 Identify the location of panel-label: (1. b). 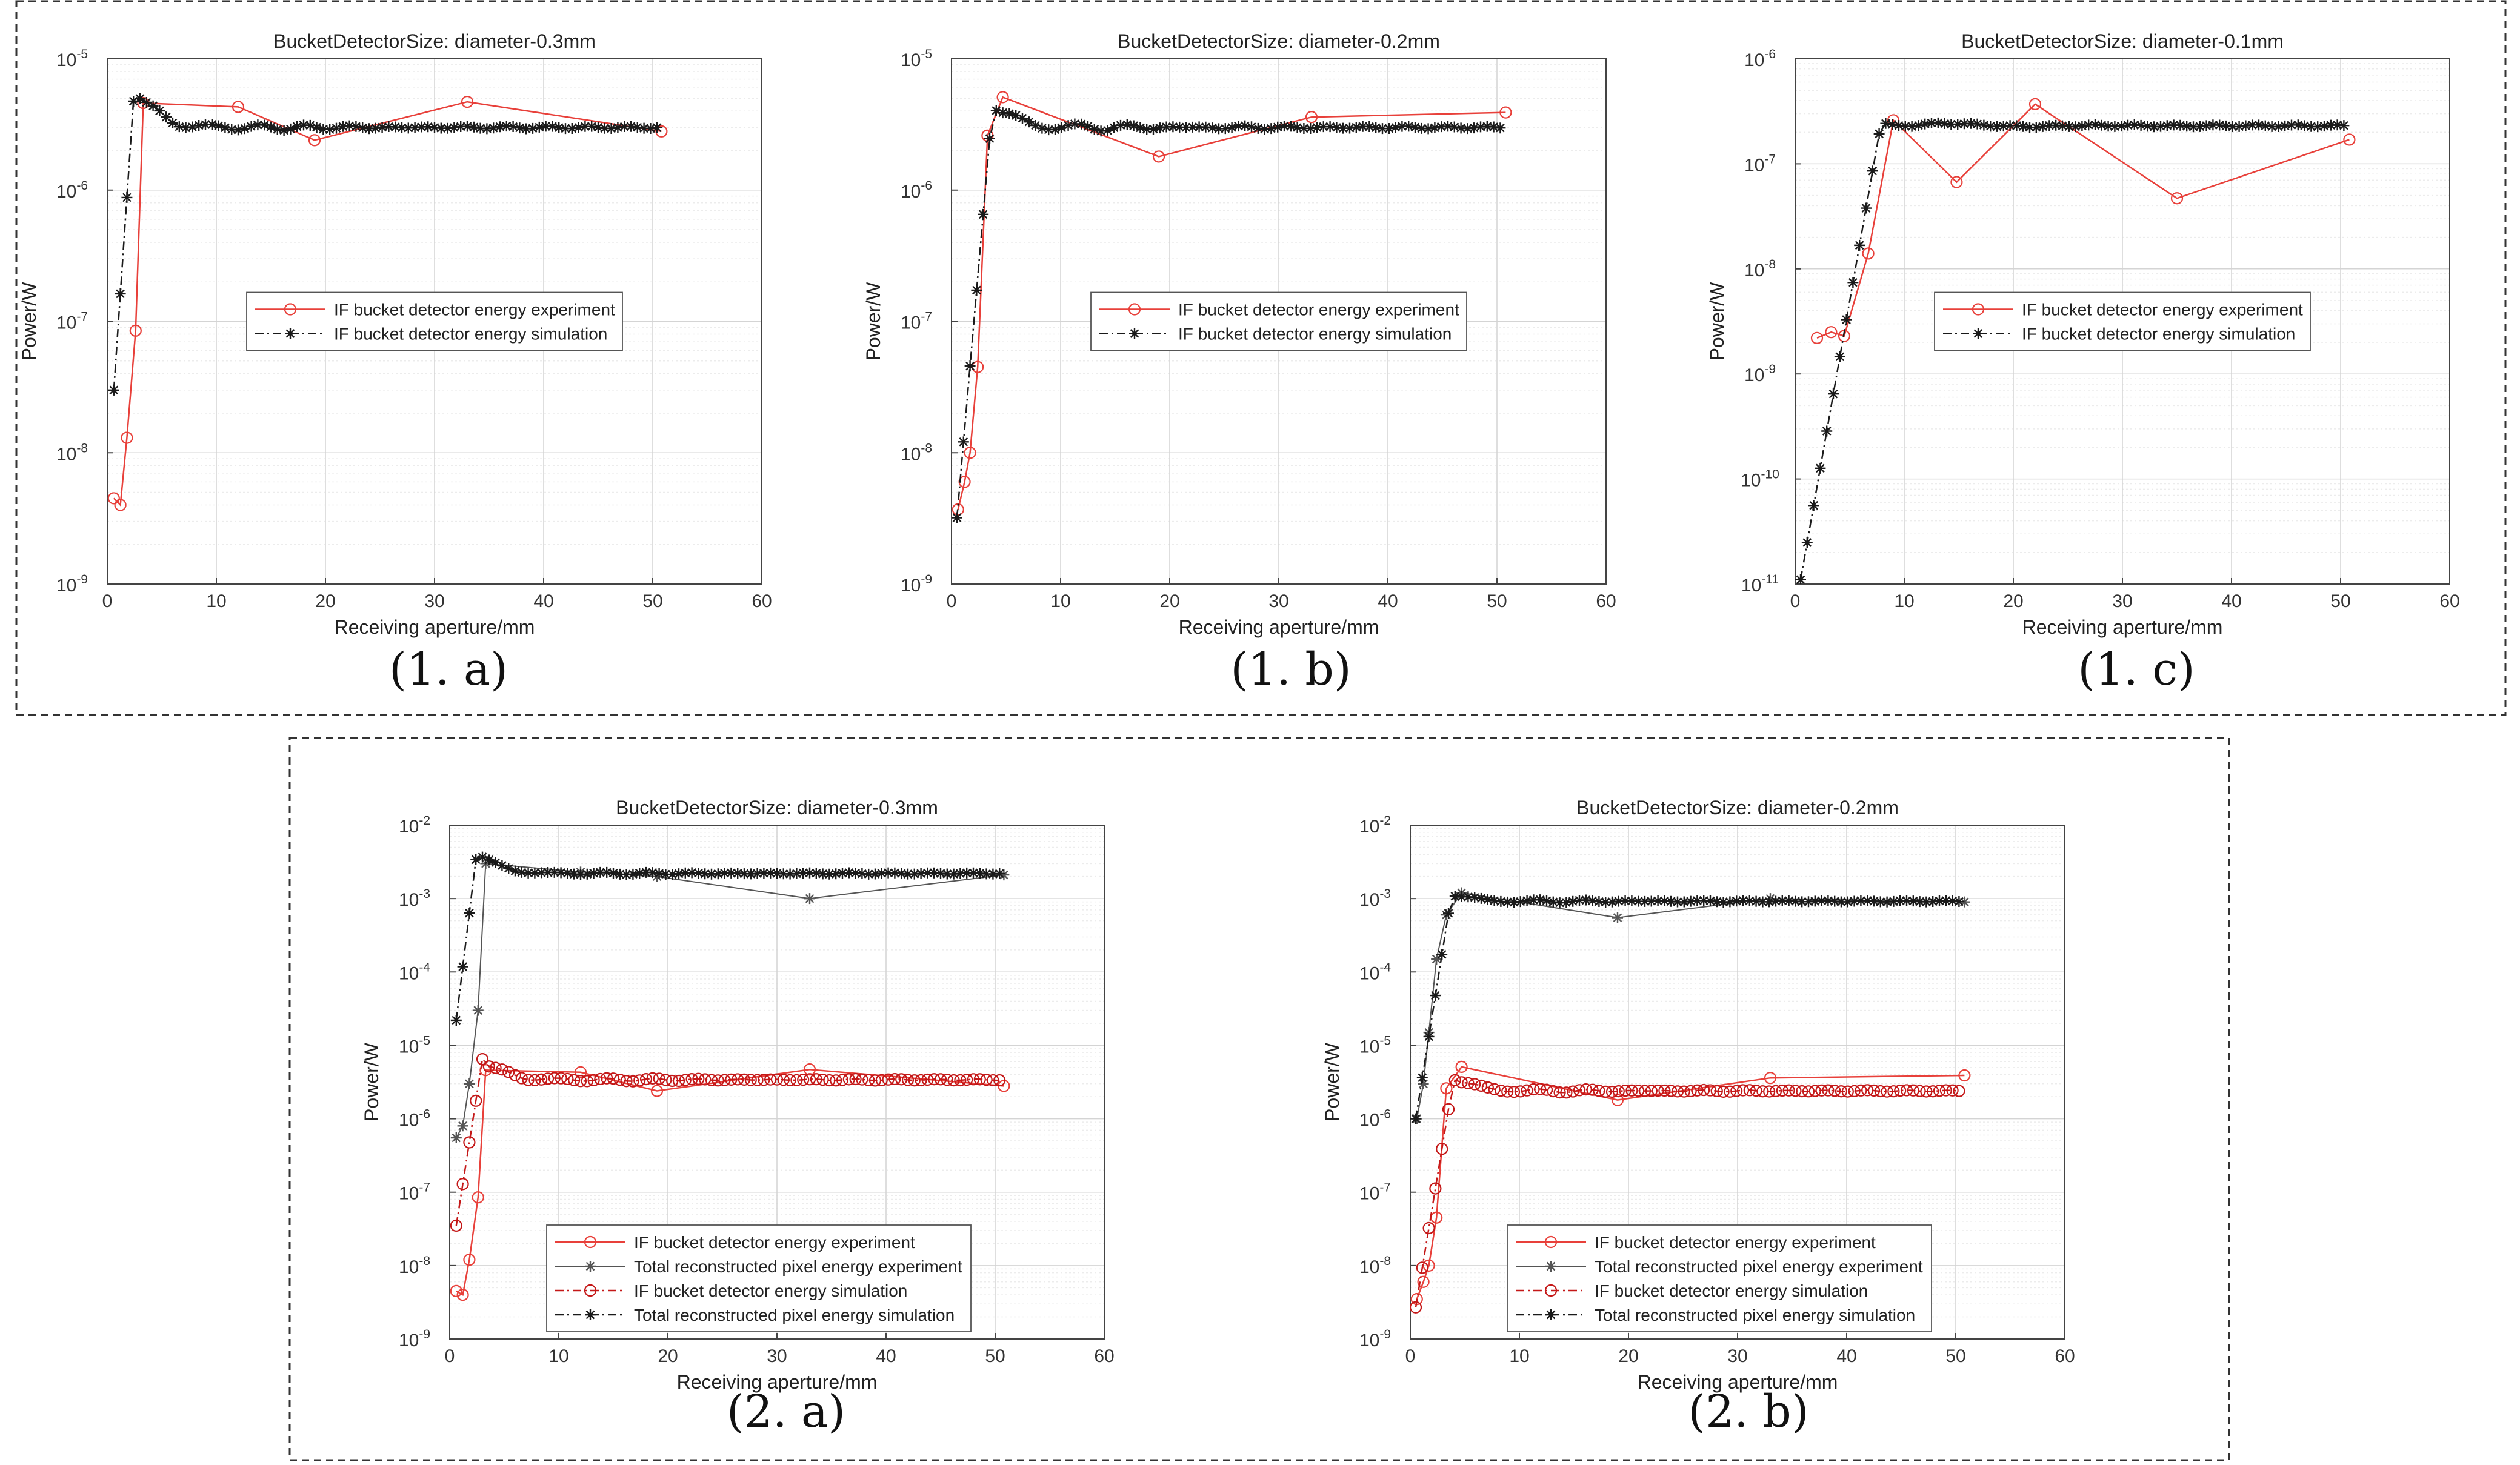
(1290, 669).